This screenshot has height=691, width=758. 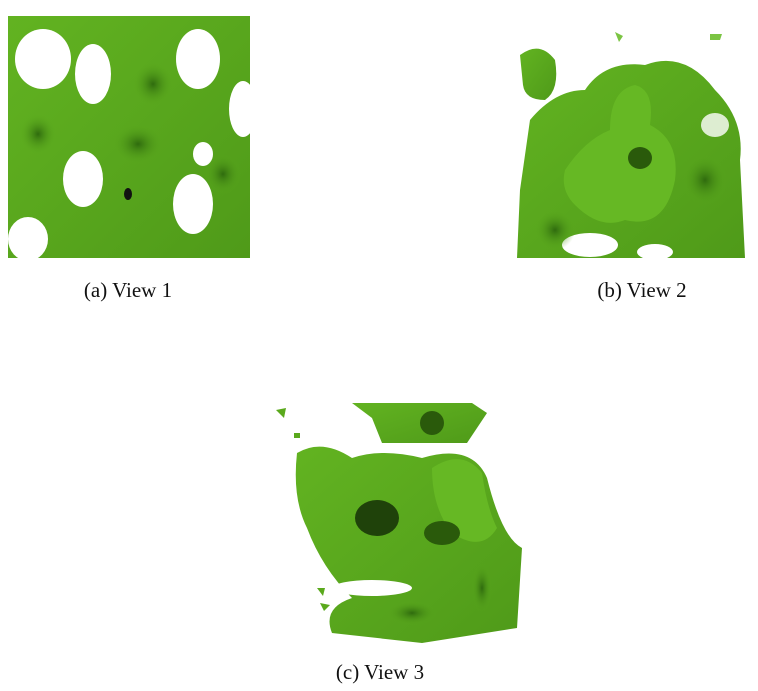 I want to click on caption: (b) View 2, so click(x=642, y=290).